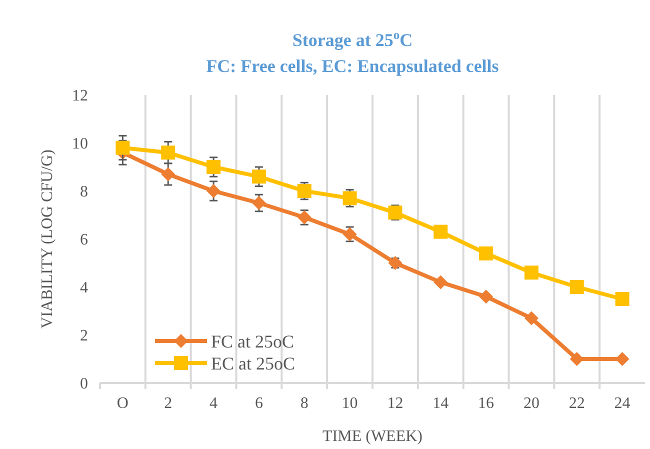 The width and height of the screenshot is (650, 449). What do you see at coordinates (372, 436) in the screenshot?
I see `x-axis-title: TIME (WEEK)` at bounding box center [372, 436].